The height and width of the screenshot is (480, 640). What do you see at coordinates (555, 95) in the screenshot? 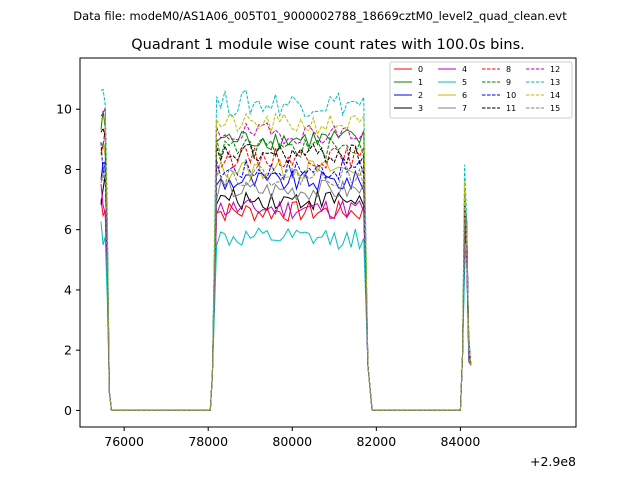
I see `legend-label-14: 14` at bounding box center [555, 95].